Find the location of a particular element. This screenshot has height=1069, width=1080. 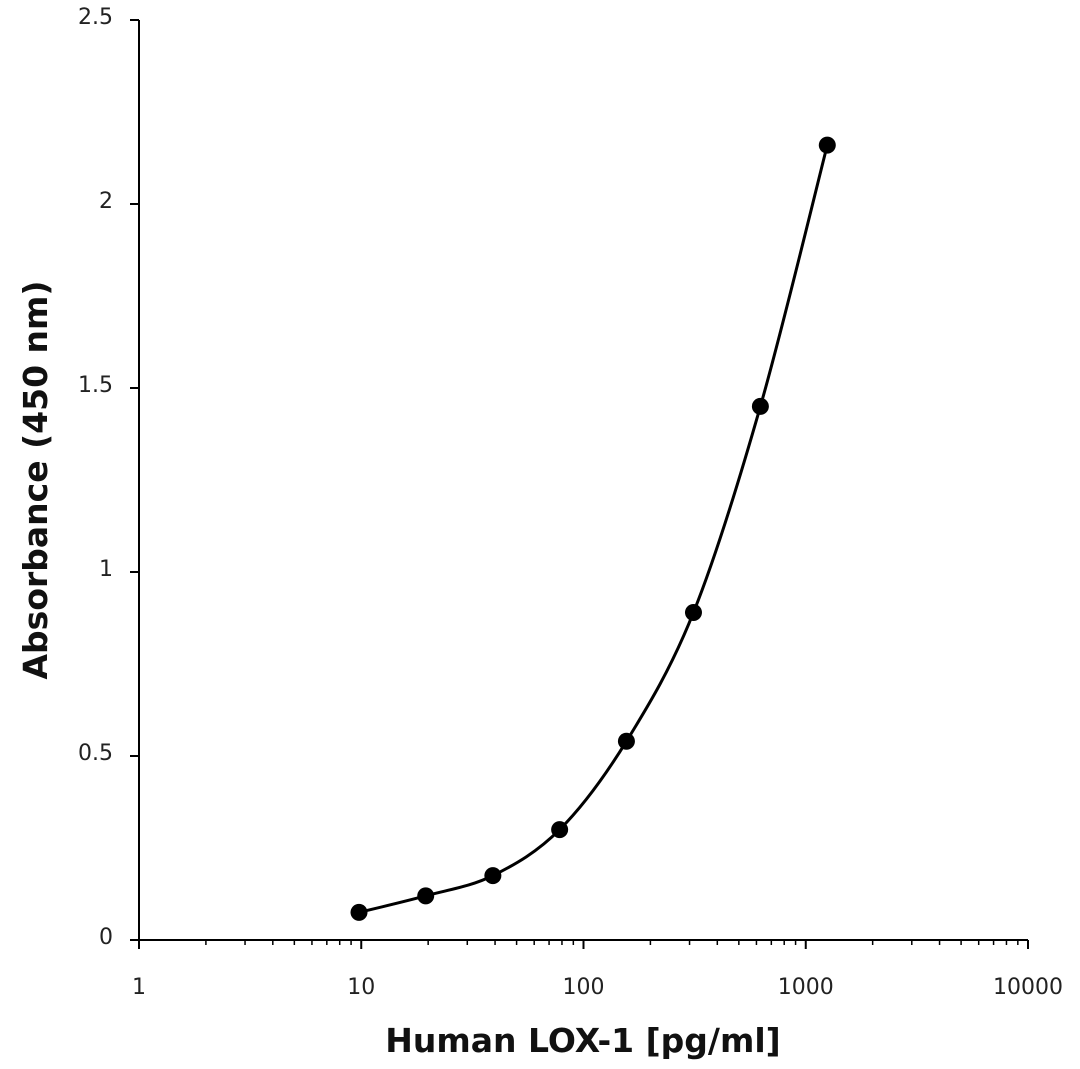

x-axis-ticks: 1 10 100 1000 10000 is located at coordinates (597, 970).